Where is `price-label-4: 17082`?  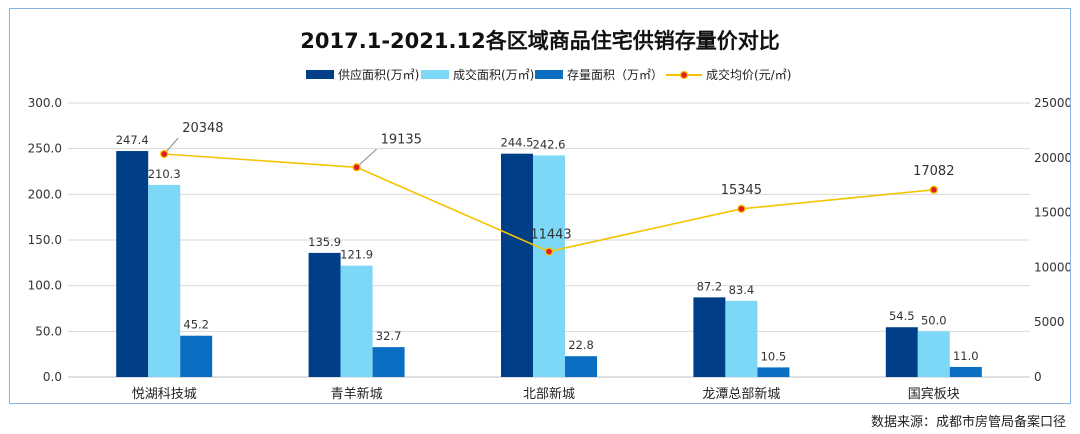 price-label-4: 17082 is located at coordinates (933, 171).